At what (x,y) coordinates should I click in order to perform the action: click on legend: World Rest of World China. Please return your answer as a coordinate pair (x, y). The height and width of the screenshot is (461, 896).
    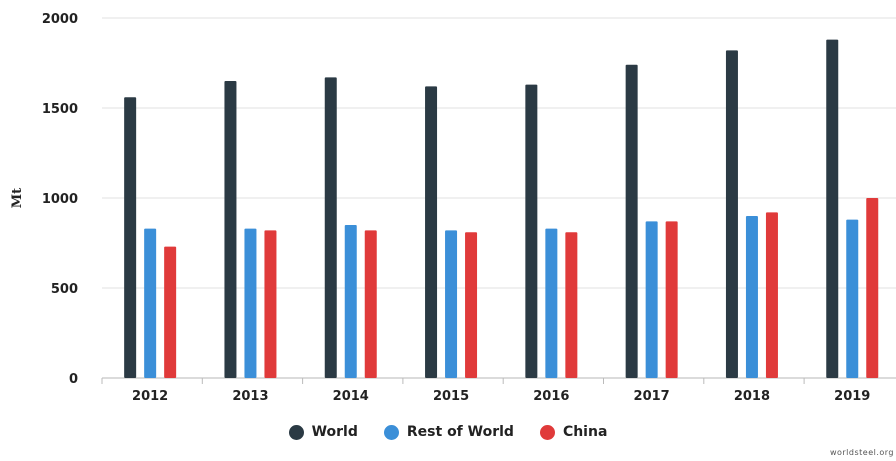
    Looking at the image, I should click on (448, 432).